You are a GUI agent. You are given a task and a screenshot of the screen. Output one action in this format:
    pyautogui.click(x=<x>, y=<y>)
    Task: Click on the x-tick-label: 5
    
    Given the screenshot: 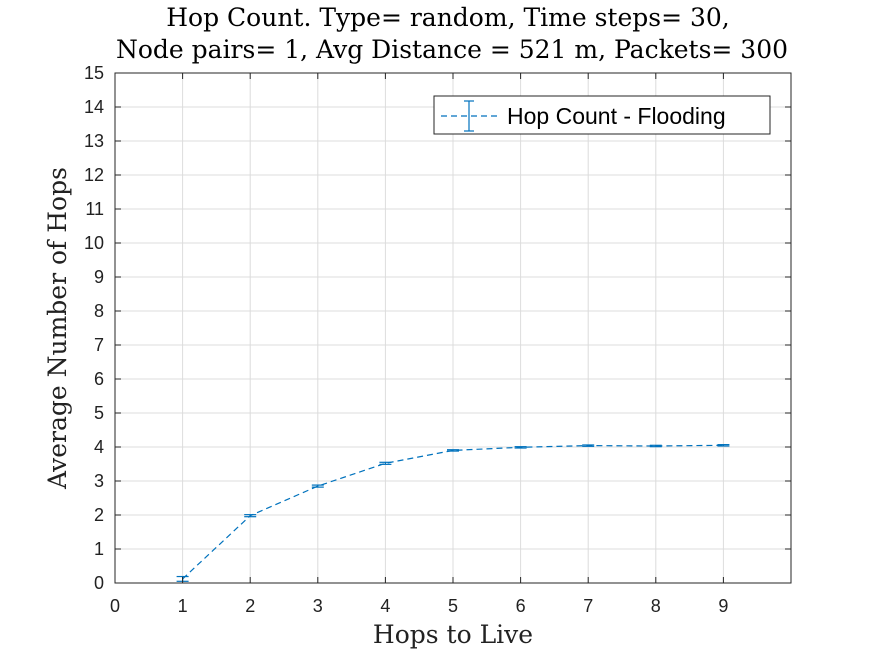 What is the action you would take?
    pyautogui.click(x=453, y=606)
    